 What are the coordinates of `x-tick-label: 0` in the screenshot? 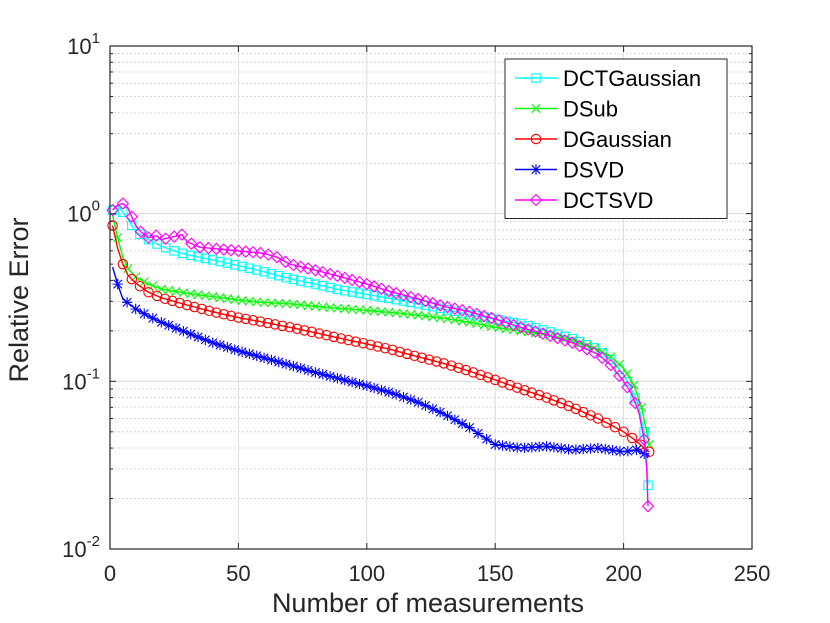 It's located at (110, 573).